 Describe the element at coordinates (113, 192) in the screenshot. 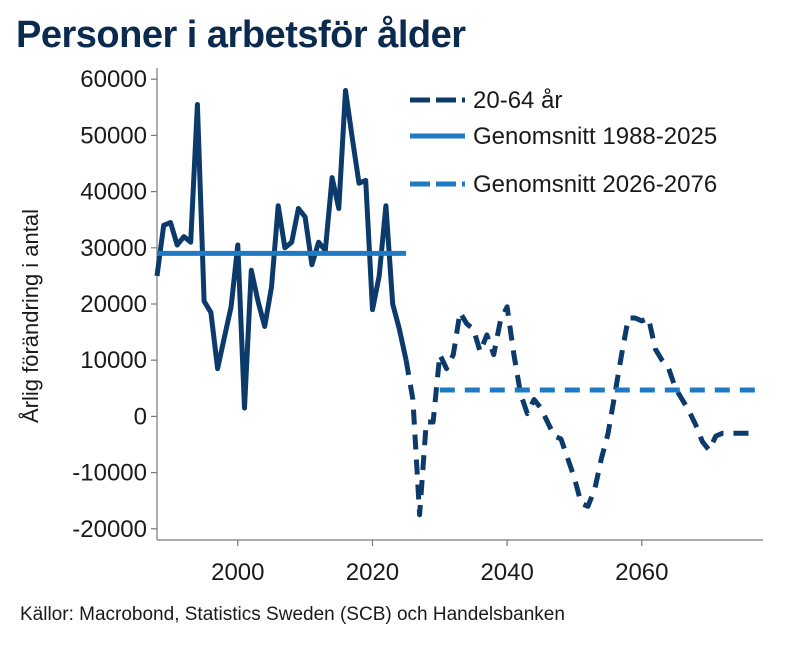

I see `y-tick-label: 40000` at that location.